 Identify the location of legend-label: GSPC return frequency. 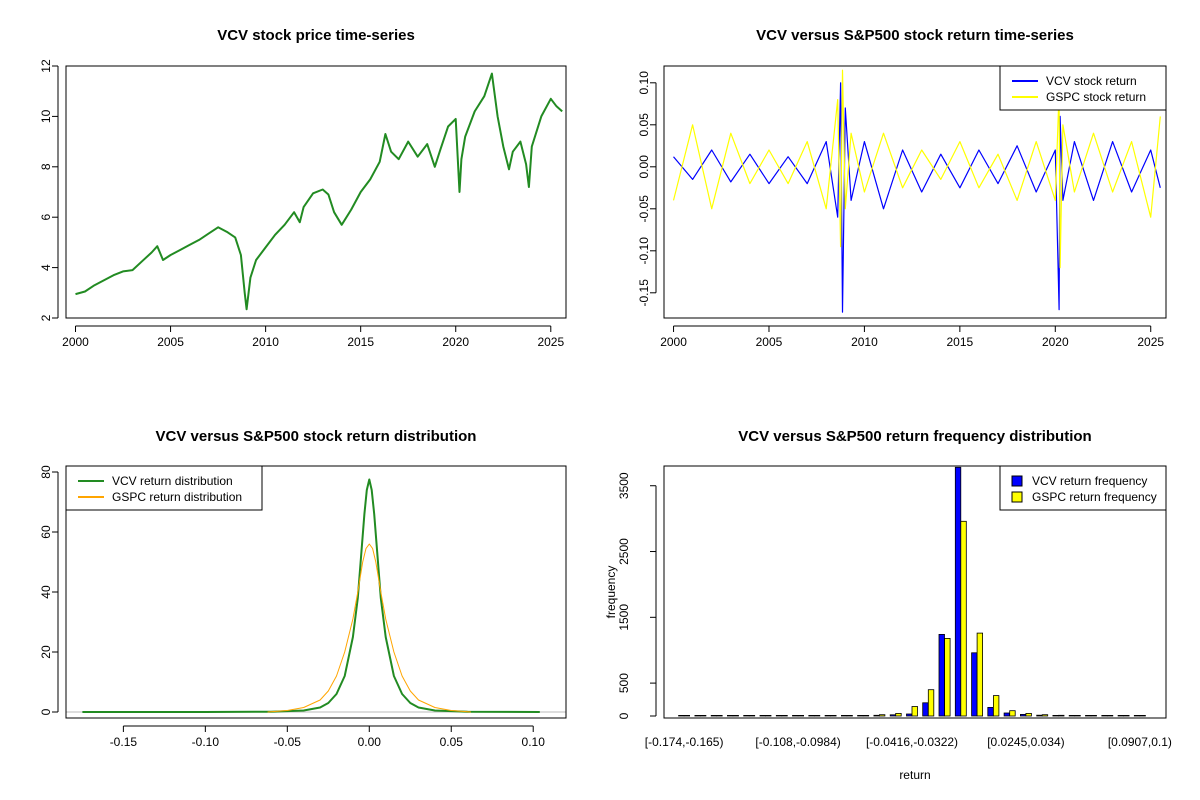
(1094, 497).